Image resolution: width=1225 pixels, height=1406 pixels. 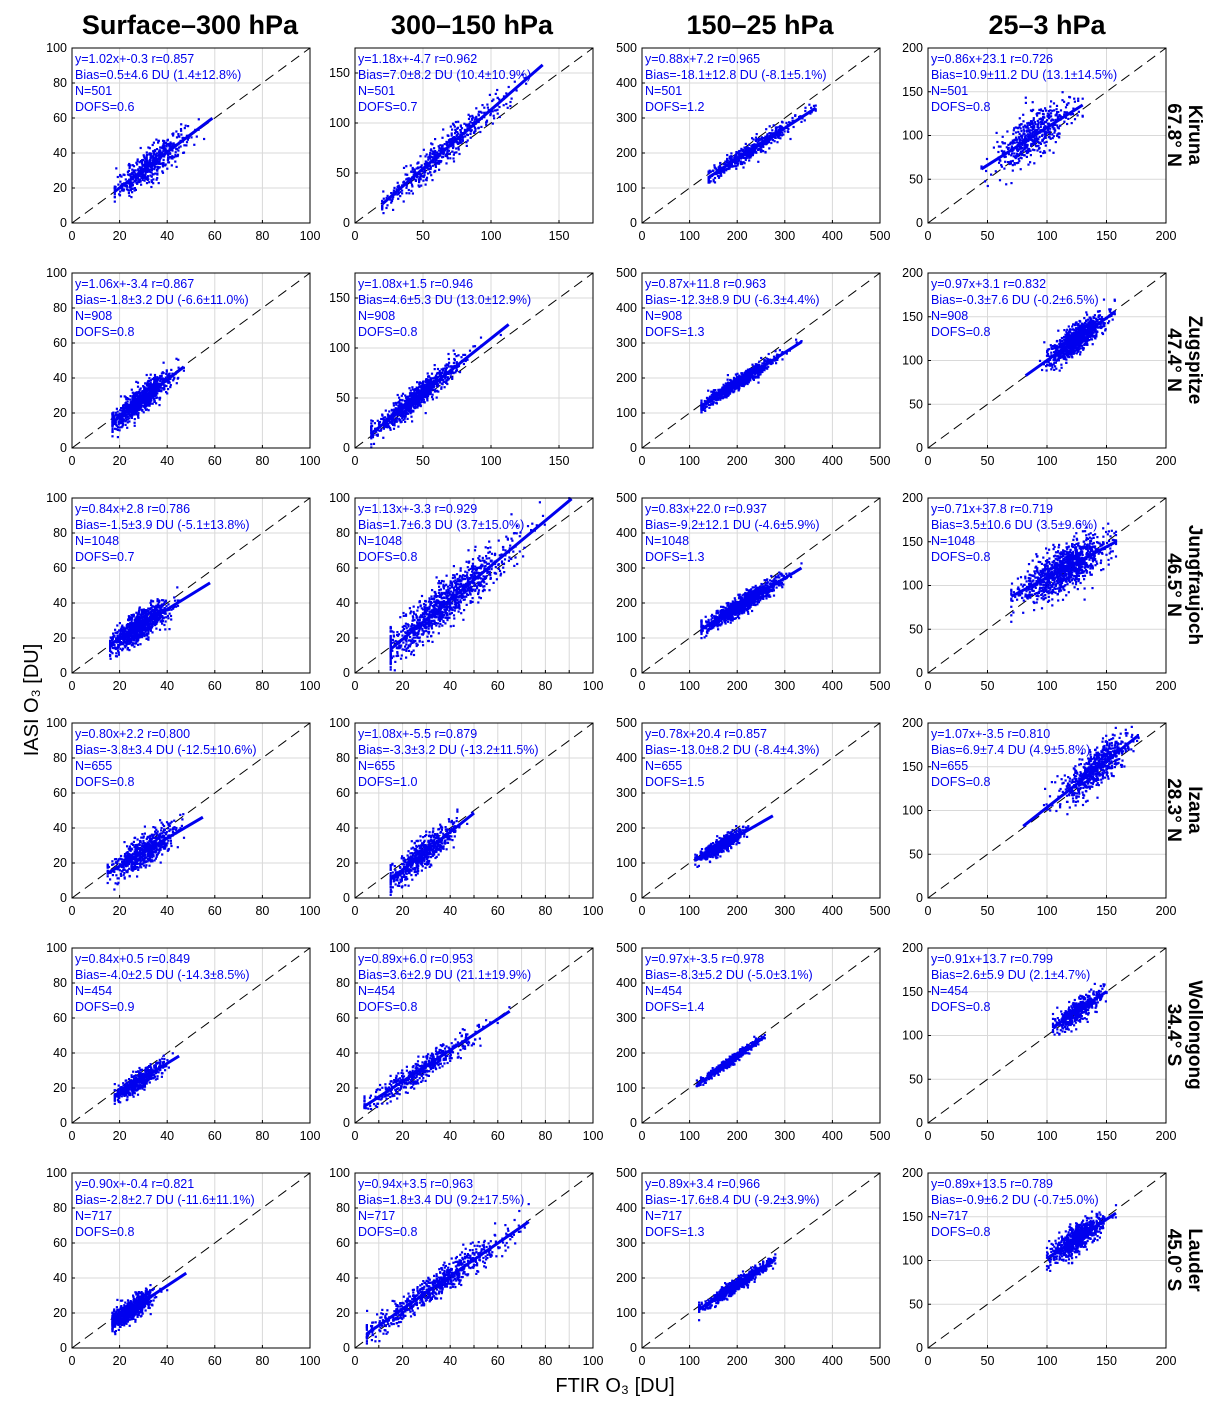 What do you see at coordinates (444, 300) in the screenshot?
I see `stats-text: Bias=4.6±5.3 DU (13.0±12.9%)` at bounding box center [444, 300].